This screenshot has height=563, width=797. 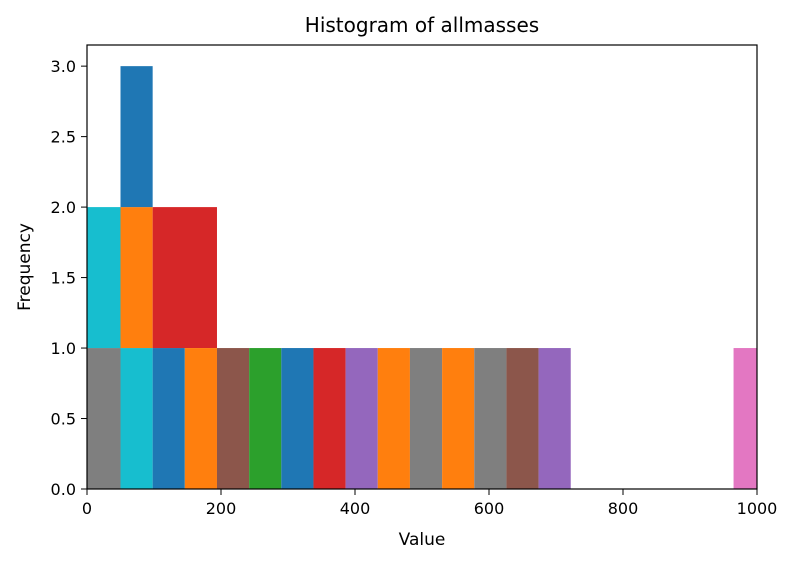 What do you see at coordinates (623, 508) in the screenshot?
I see `x-tick-label: 800` at bounding box center [623, 508].